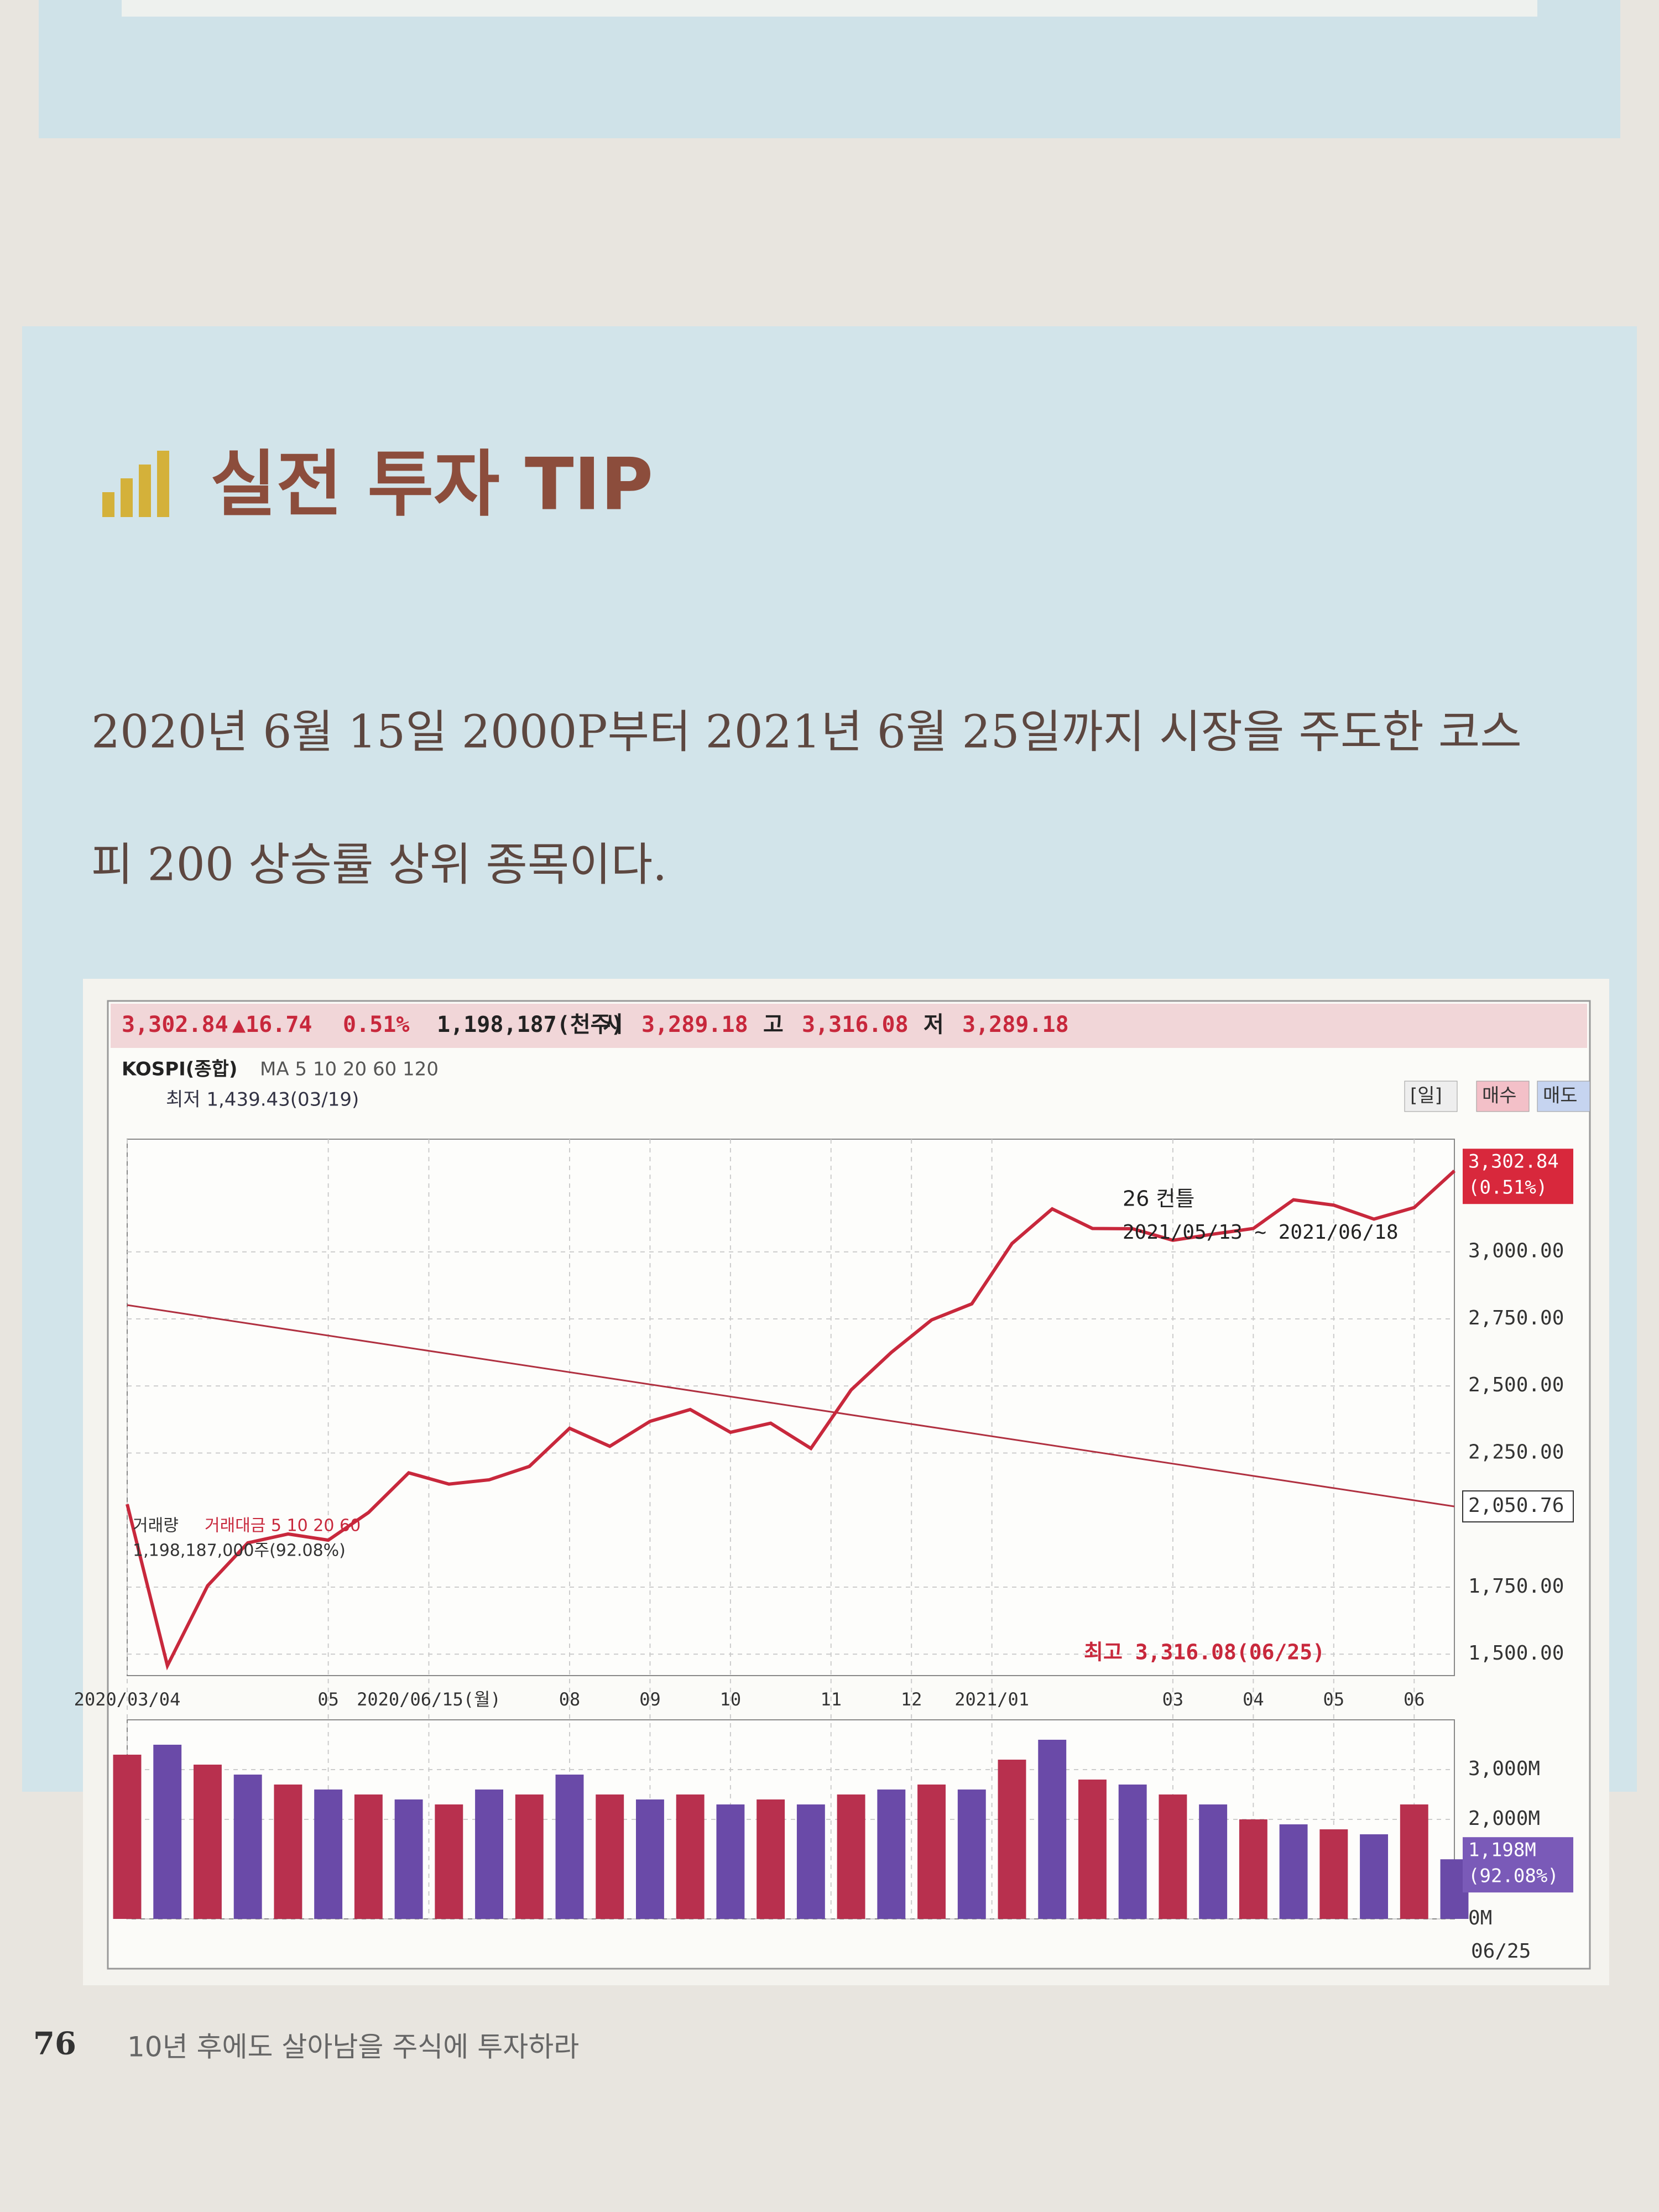 The width and height of the screenshot is (1659, 2212). Describe the element at coordinates (1514, 1162) in the screenshot. I see `price-tag-label: 3,302.84` at that location.